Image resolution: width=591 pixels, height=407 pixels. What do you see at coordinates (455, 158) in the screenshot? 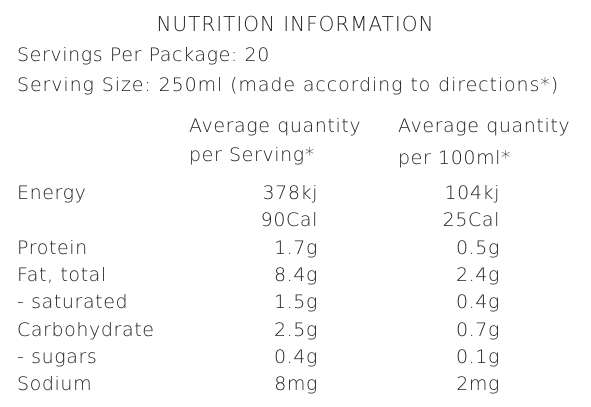
I see `column-header: per 100ml*` at bounding box center [455, 158].